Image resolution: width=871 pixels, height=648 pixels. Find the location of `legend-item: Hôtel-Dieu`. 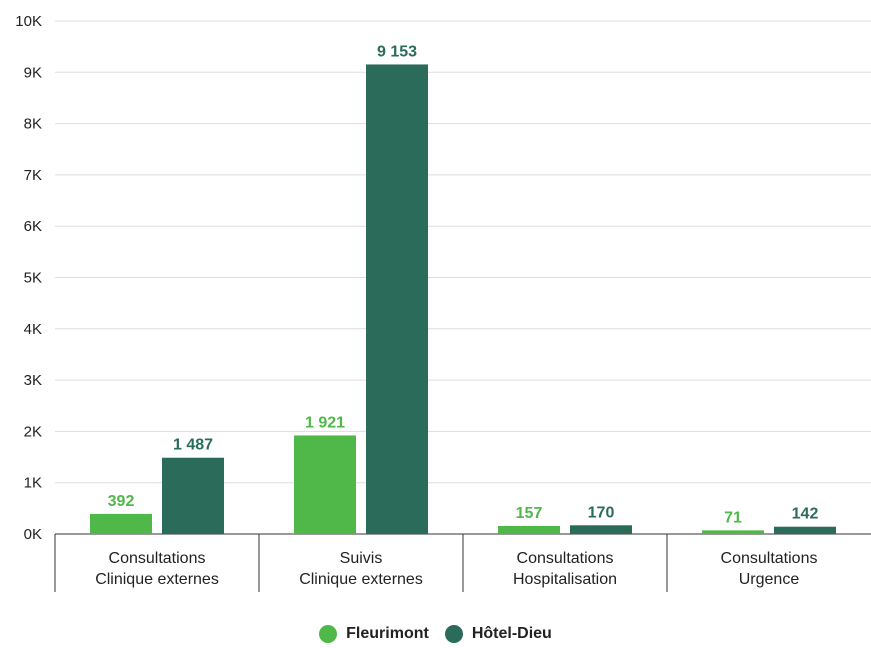

legend-item: Hôtel-Dieu is located at coordinates (498, 634).